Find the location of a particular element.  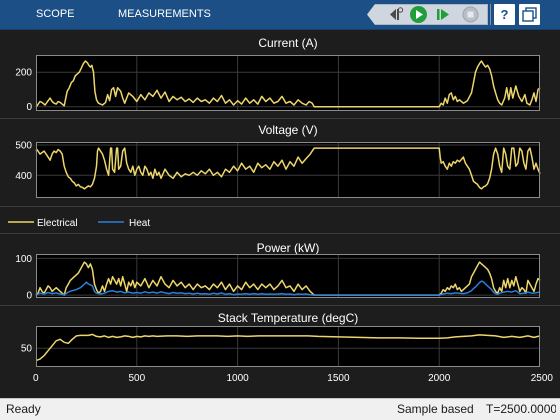

help-button is located at coordinates (504, 14).